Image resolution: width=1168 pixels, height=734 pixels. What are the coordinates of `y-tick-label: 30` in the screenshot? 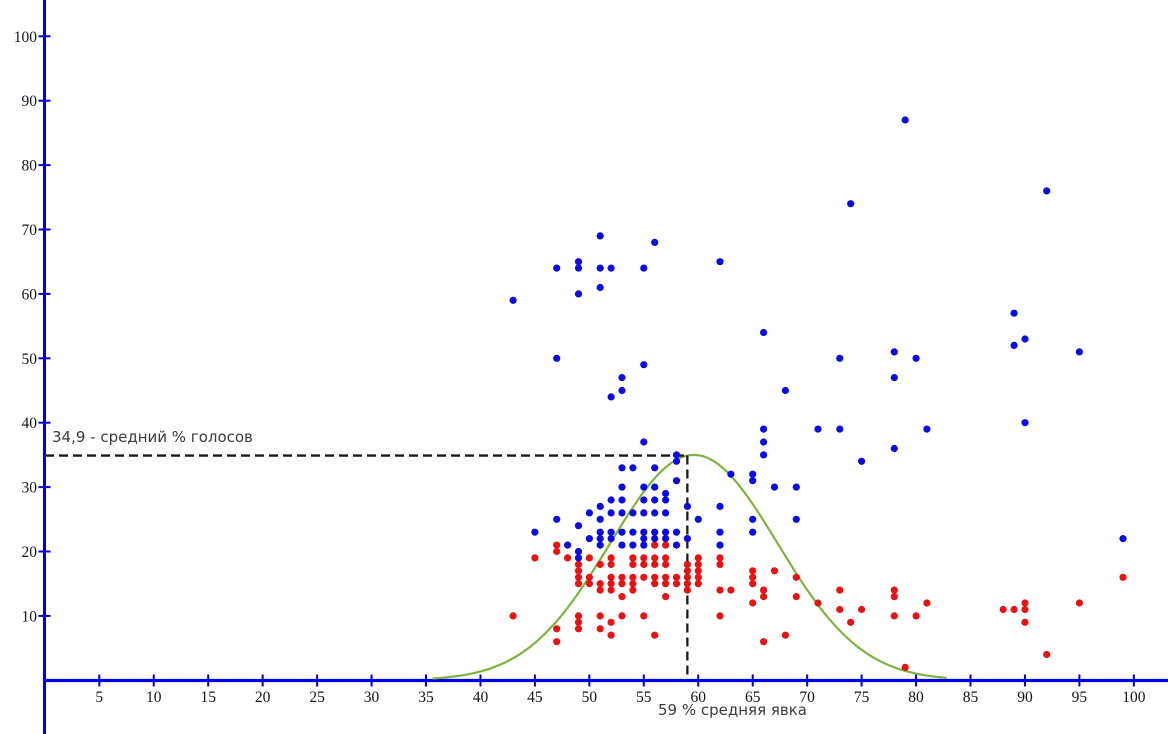 It's located at (30, 488).